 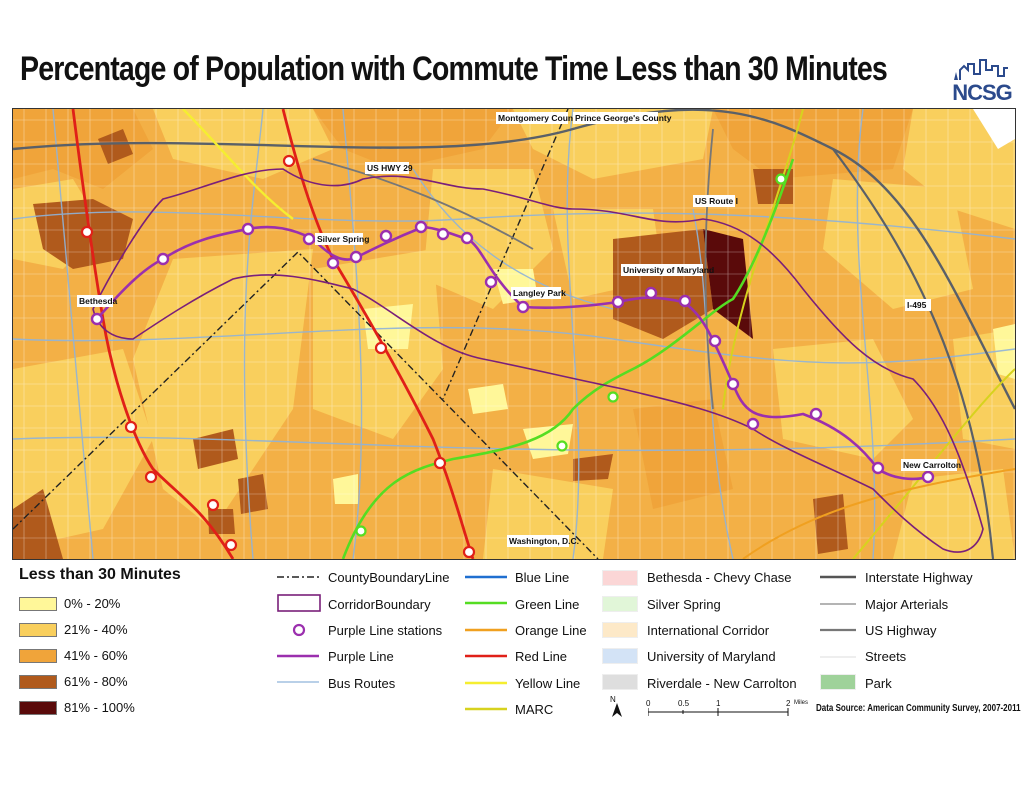 What do you see at coordinates (238, 164) in the screenshot?
I see `yellow-line` at bounding box center [238, 164].